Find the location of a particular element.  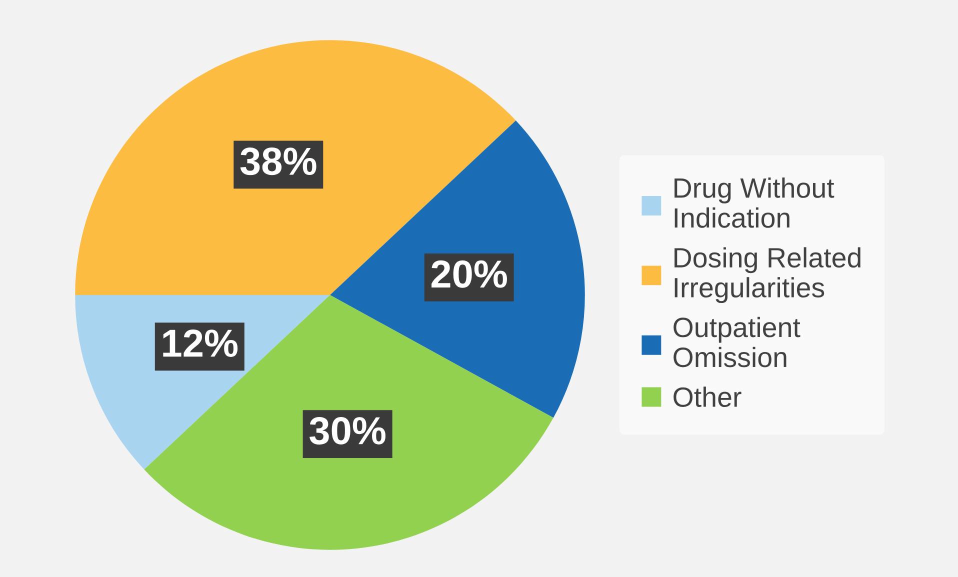

data-label: 38% is located at coordinates (278, 162).